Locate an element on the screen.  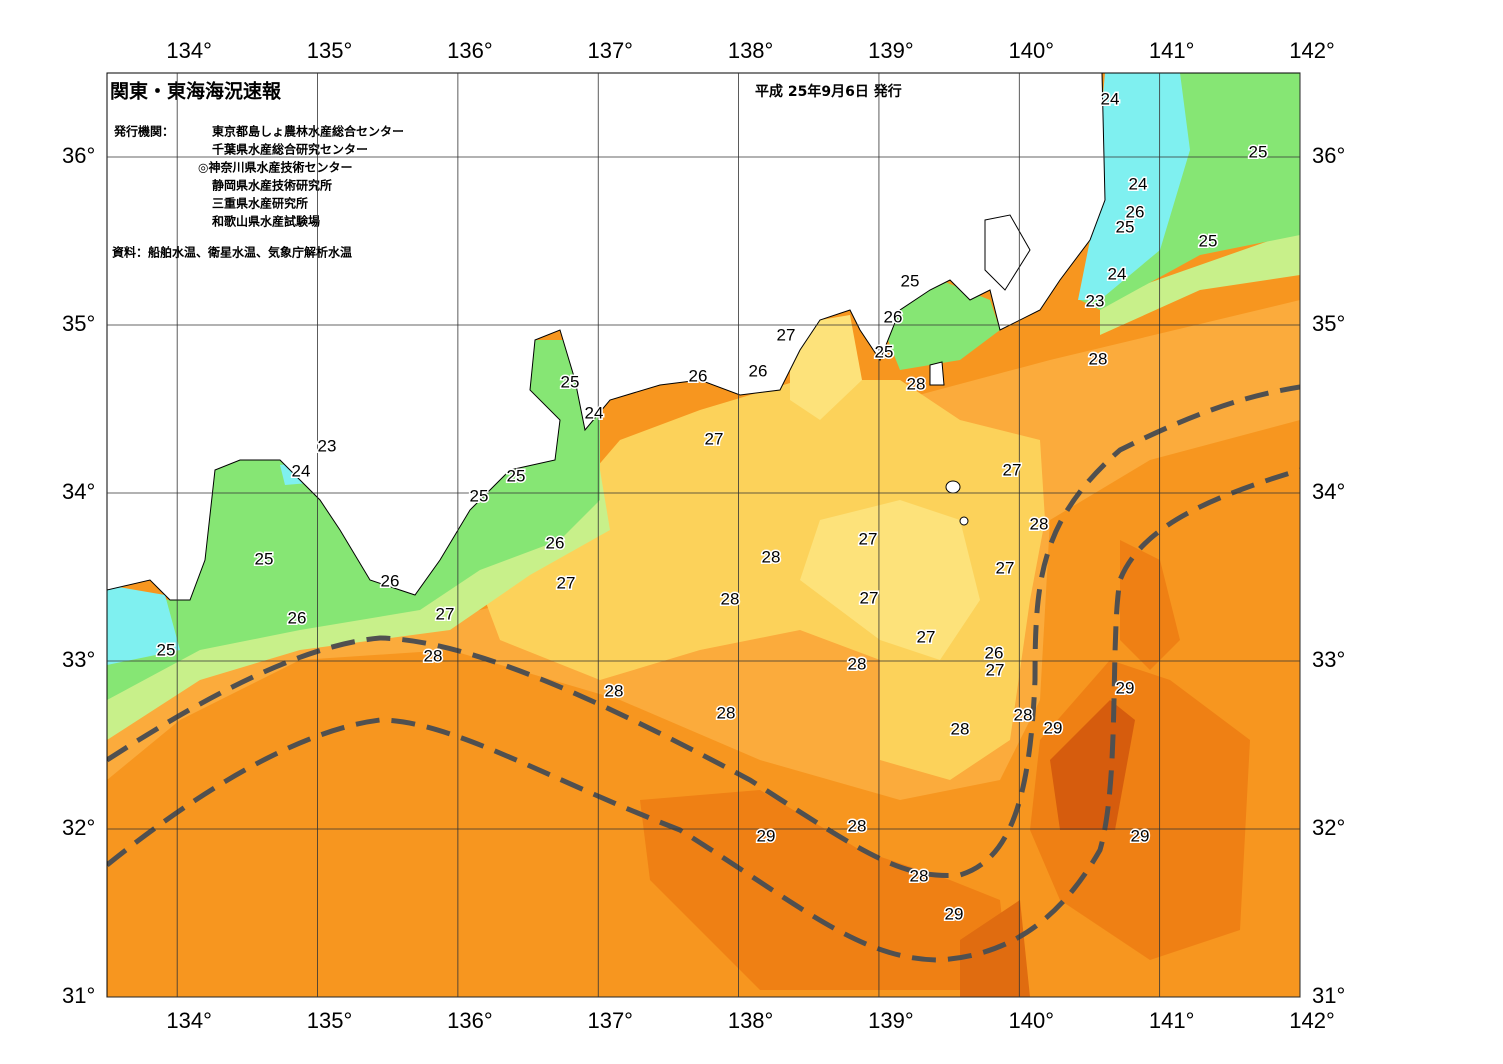
issuer: 東京都島しょ農林水産総合センター is located at coordinates (308, 131).